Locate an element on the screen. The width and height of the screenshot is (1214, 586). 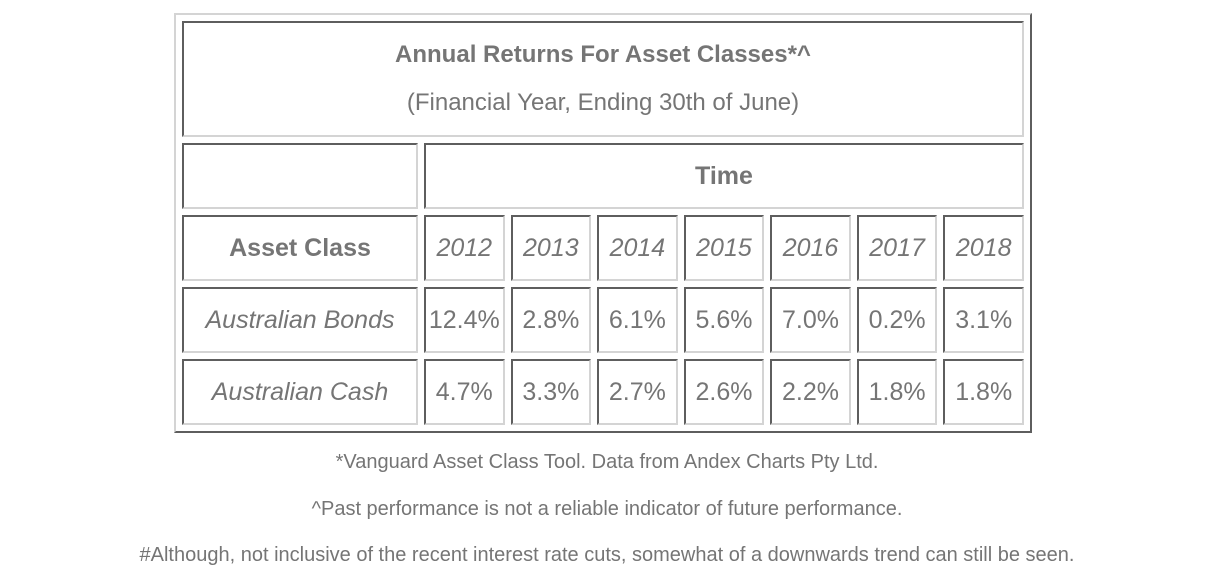
year-header: 2016 is located at coordinates (810, 248).